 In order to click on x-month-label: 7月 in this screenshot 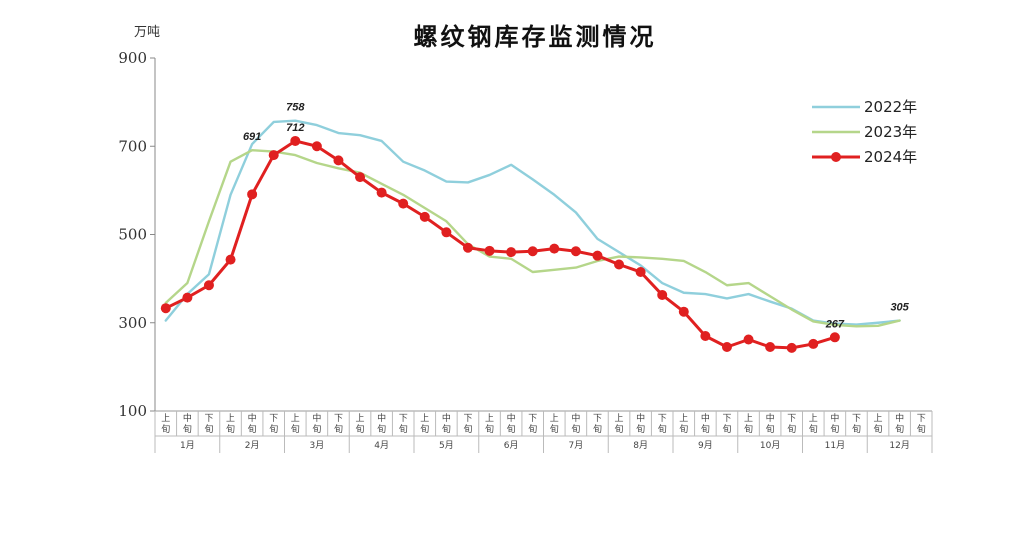, I will do `click(576, 445)`.